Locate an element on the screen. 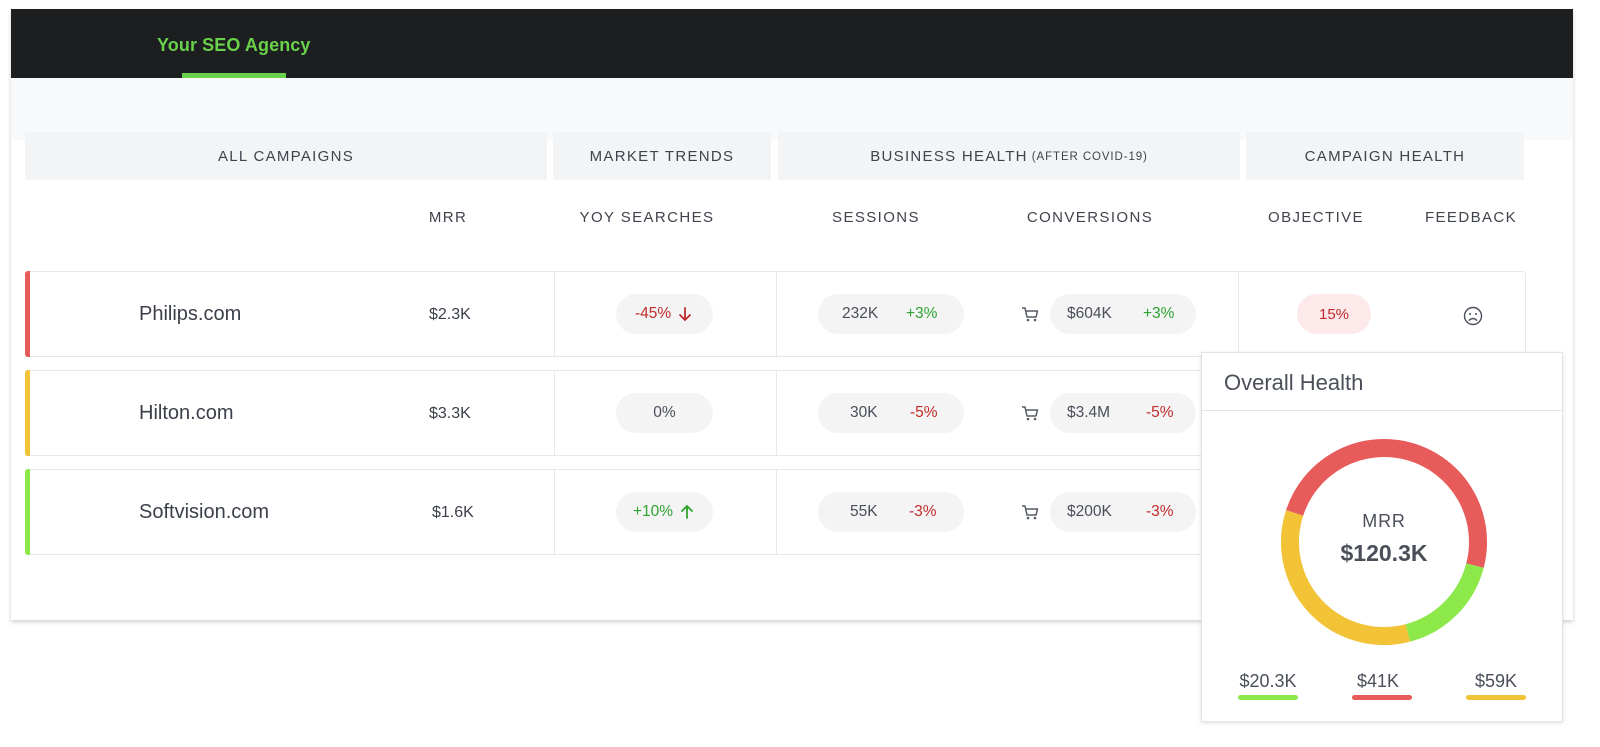 This screenshot has height=747, width=1600. mrr-value: $3.3K is located at coordinates (450, 413).